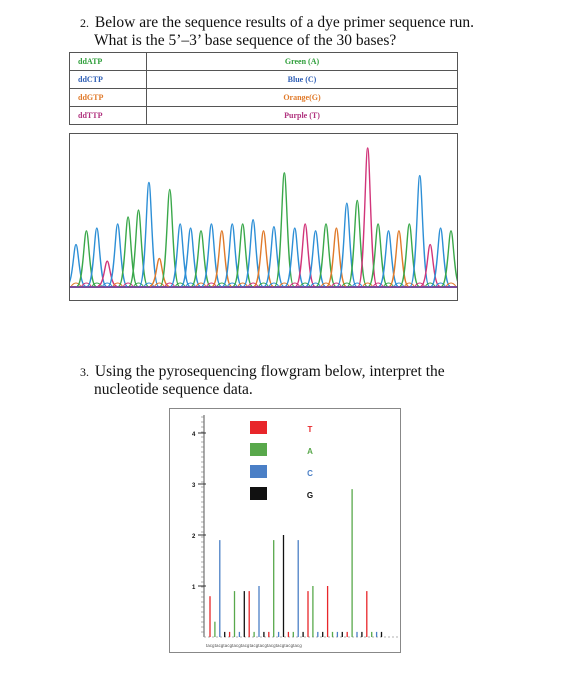 This screenshot has height=700, width=571. I want to click on legend-ddntp: ddTTP, so click(108, 115).